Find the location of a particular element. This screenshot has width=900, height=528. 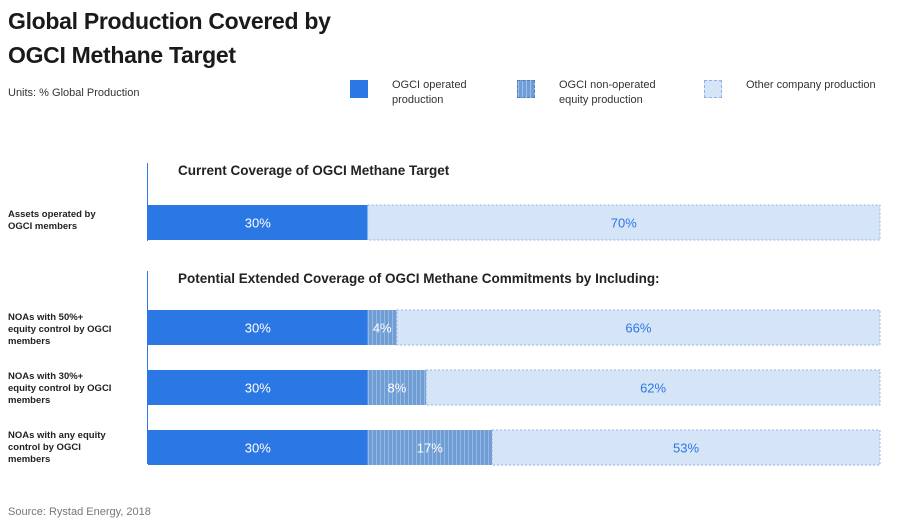

legend-label-operated-line1: OGCI operated is located at coordinates (429, 85).